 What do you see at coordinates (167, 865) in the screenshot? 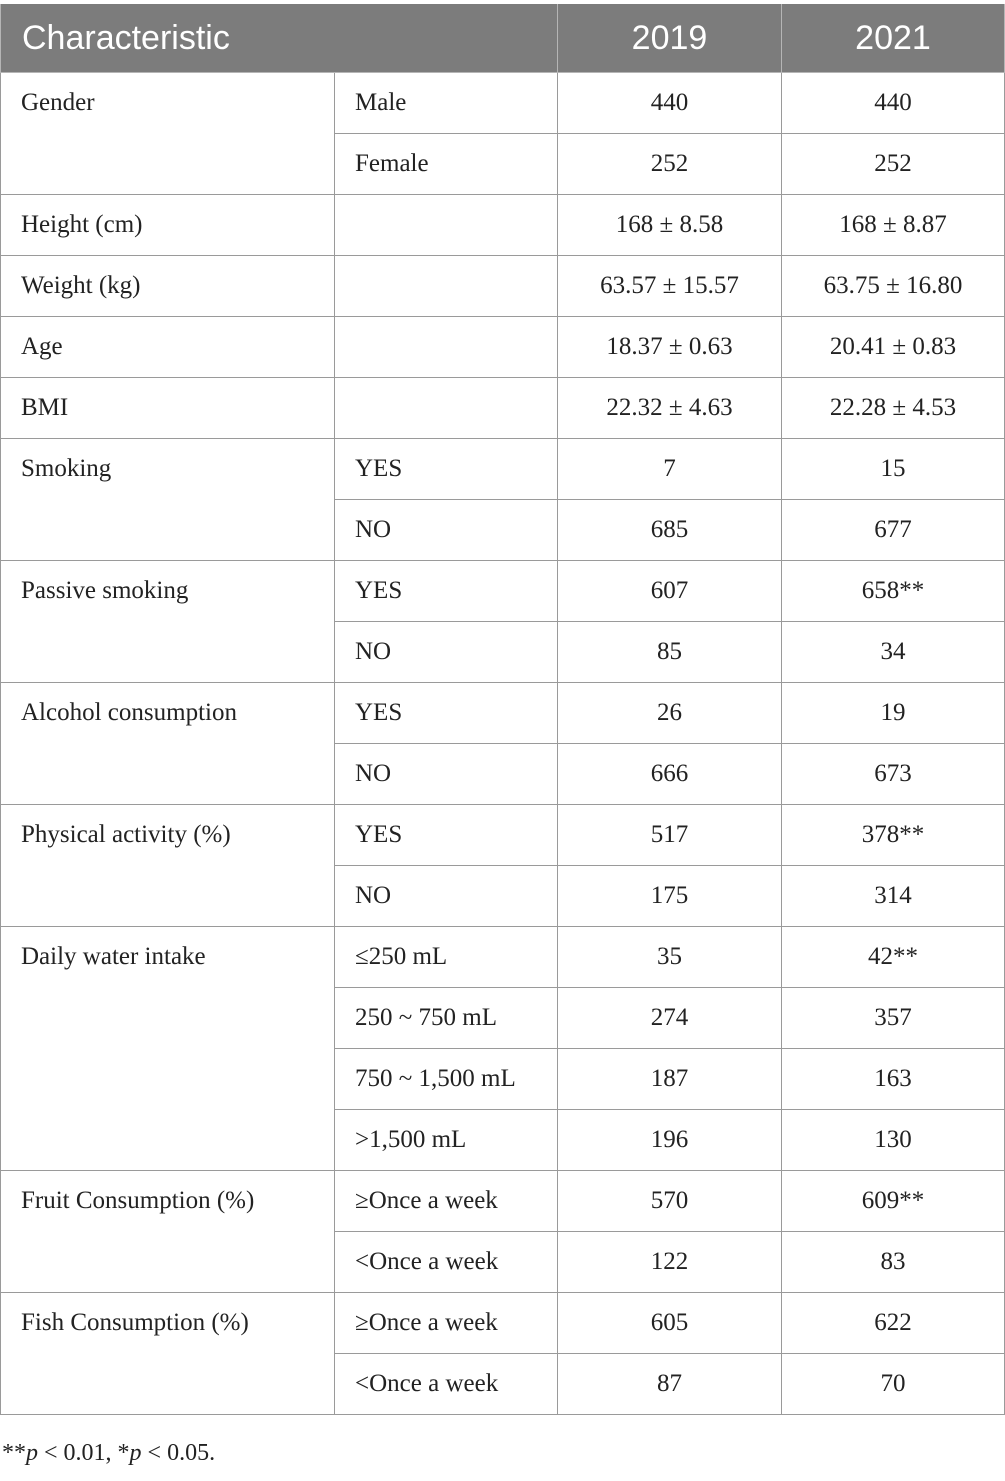
I see `characteristic-cell: Physical activity (%)` at bounding box center [167, 865].